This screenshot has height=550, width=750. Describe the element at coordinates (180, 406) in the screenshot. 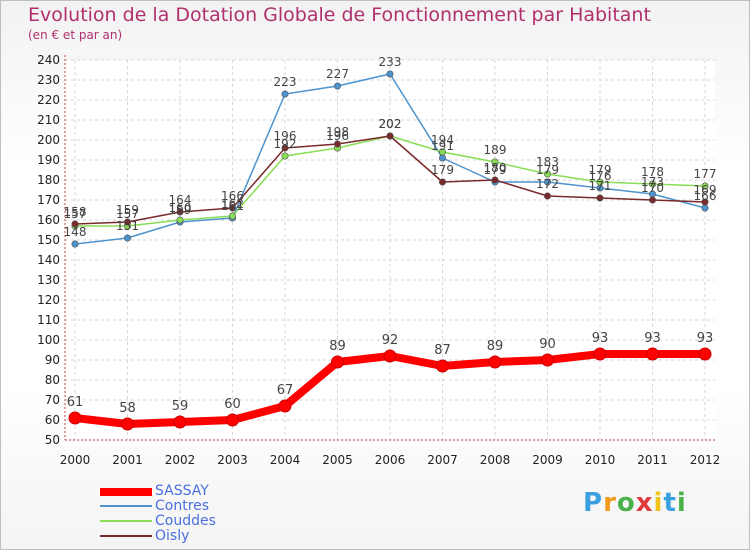

I see `data-label-sassay: 59` at that location.